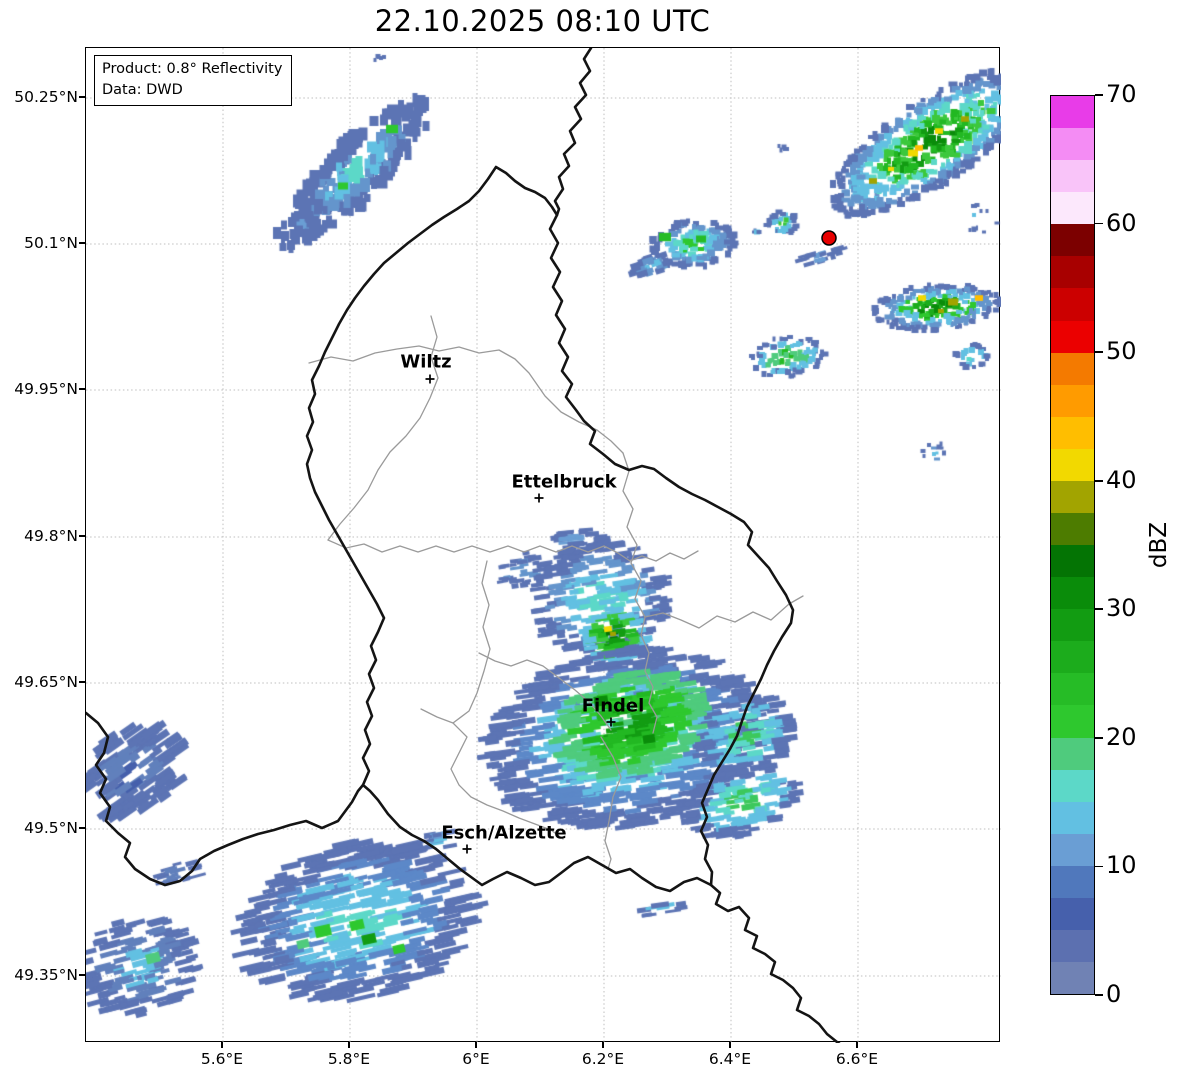 This screenshot has width=1184, height=1081. What do you see at coordinates (542, 21) in the screenshot?
I see `page-title: 22.10.2025 08:10 UTC` at bounding box center [542, 21].